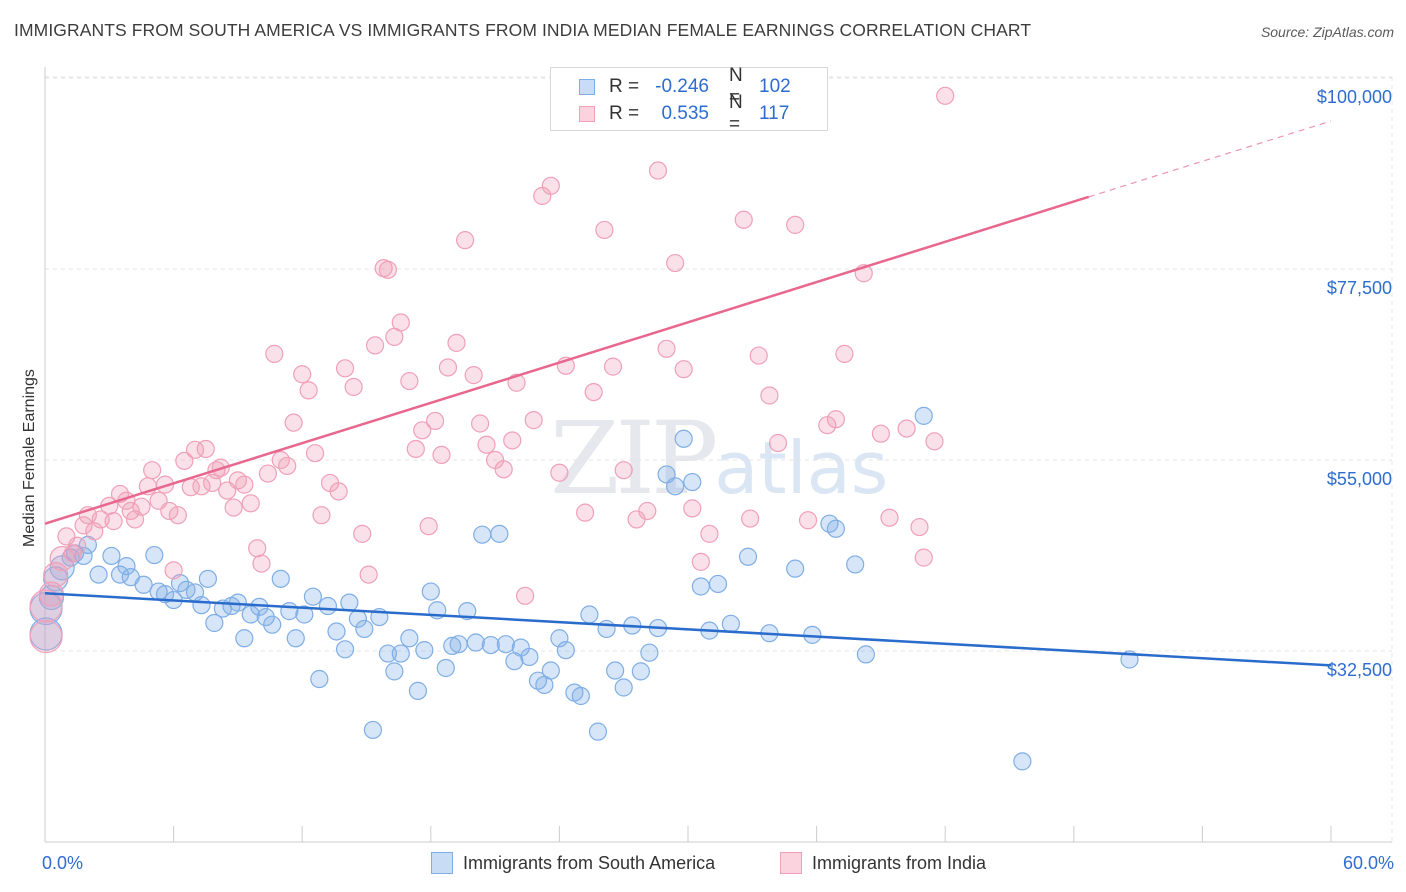 The width and height of the screenshot is (1406, 892). What do you see at coordinates (775, 86) in the screenshot?
I see `legend-n-value: 102` at bounding box center [775, 86].